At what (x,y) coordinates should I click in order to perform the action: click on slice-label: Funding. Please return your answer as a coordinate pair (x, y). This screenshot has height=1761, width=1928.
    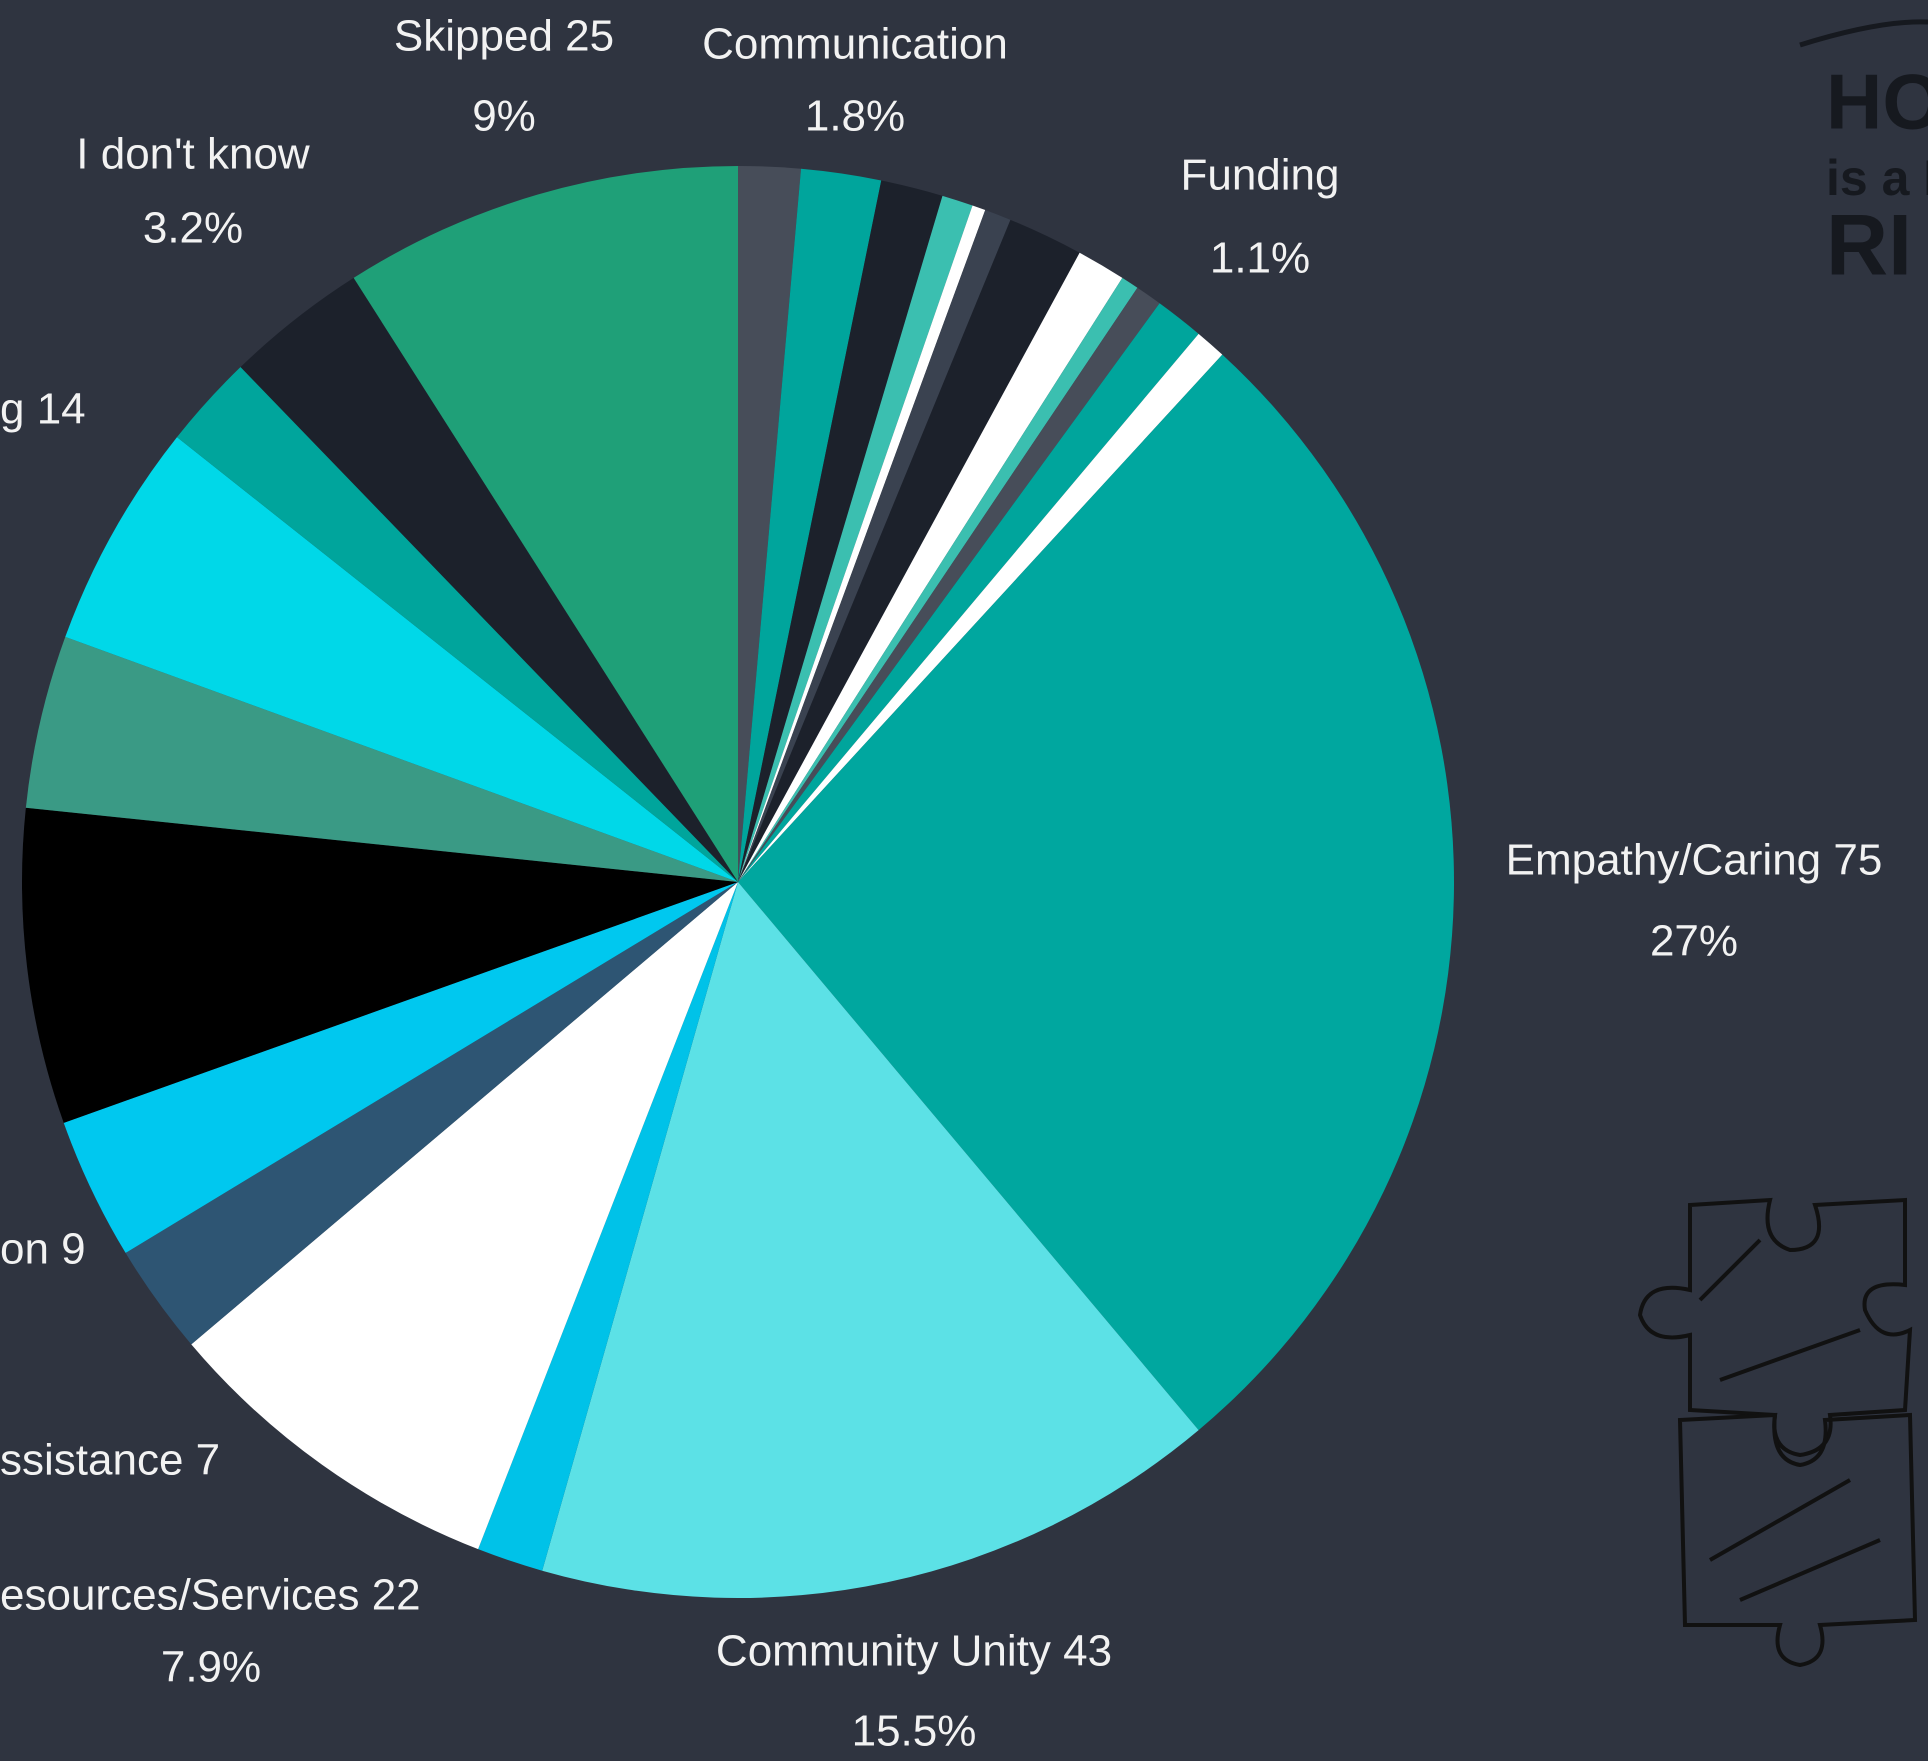
    Looking at the image, I should click on (1259, 175).